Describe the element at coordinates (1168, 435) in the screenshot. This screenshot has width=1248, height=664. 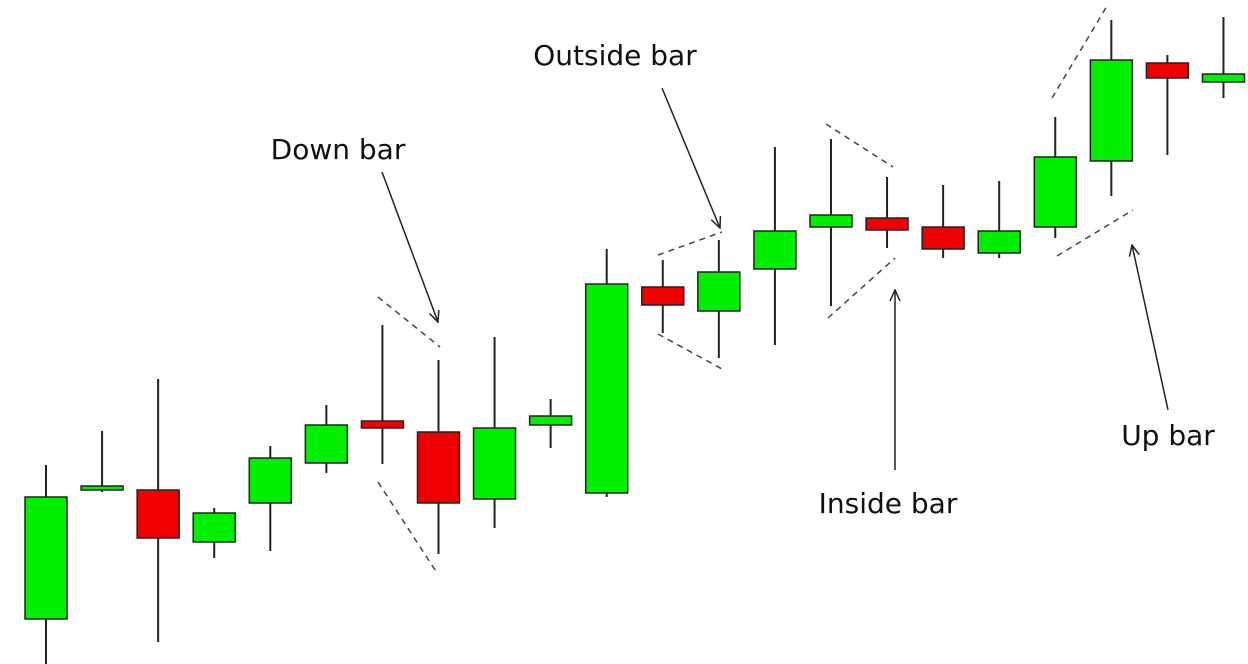
I see `annotation: Up bar` at that location.